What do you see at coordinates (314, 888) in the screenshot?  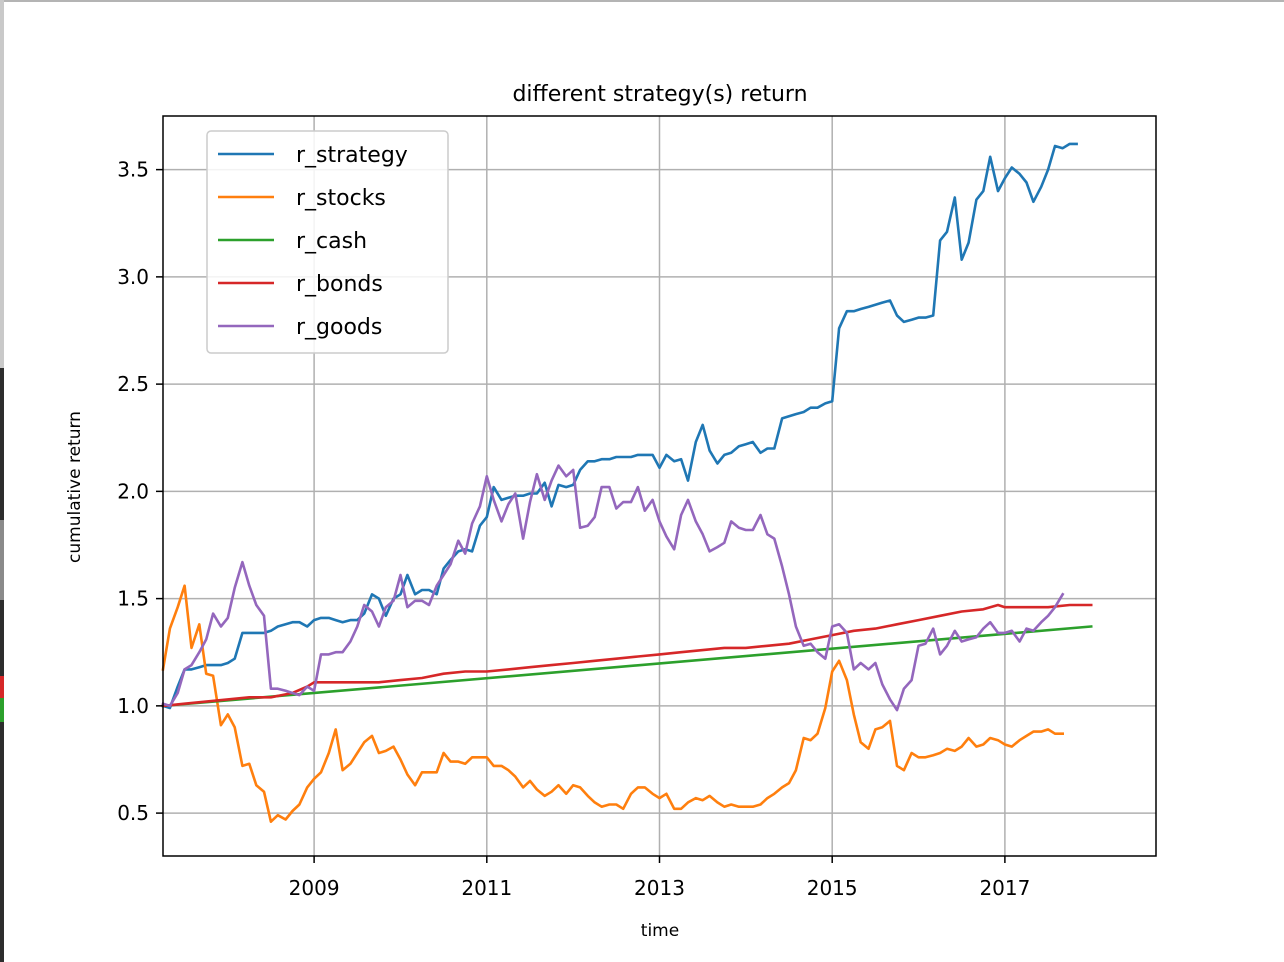 I see `x-tick-label: 2009` at bounding box center [314, 888].